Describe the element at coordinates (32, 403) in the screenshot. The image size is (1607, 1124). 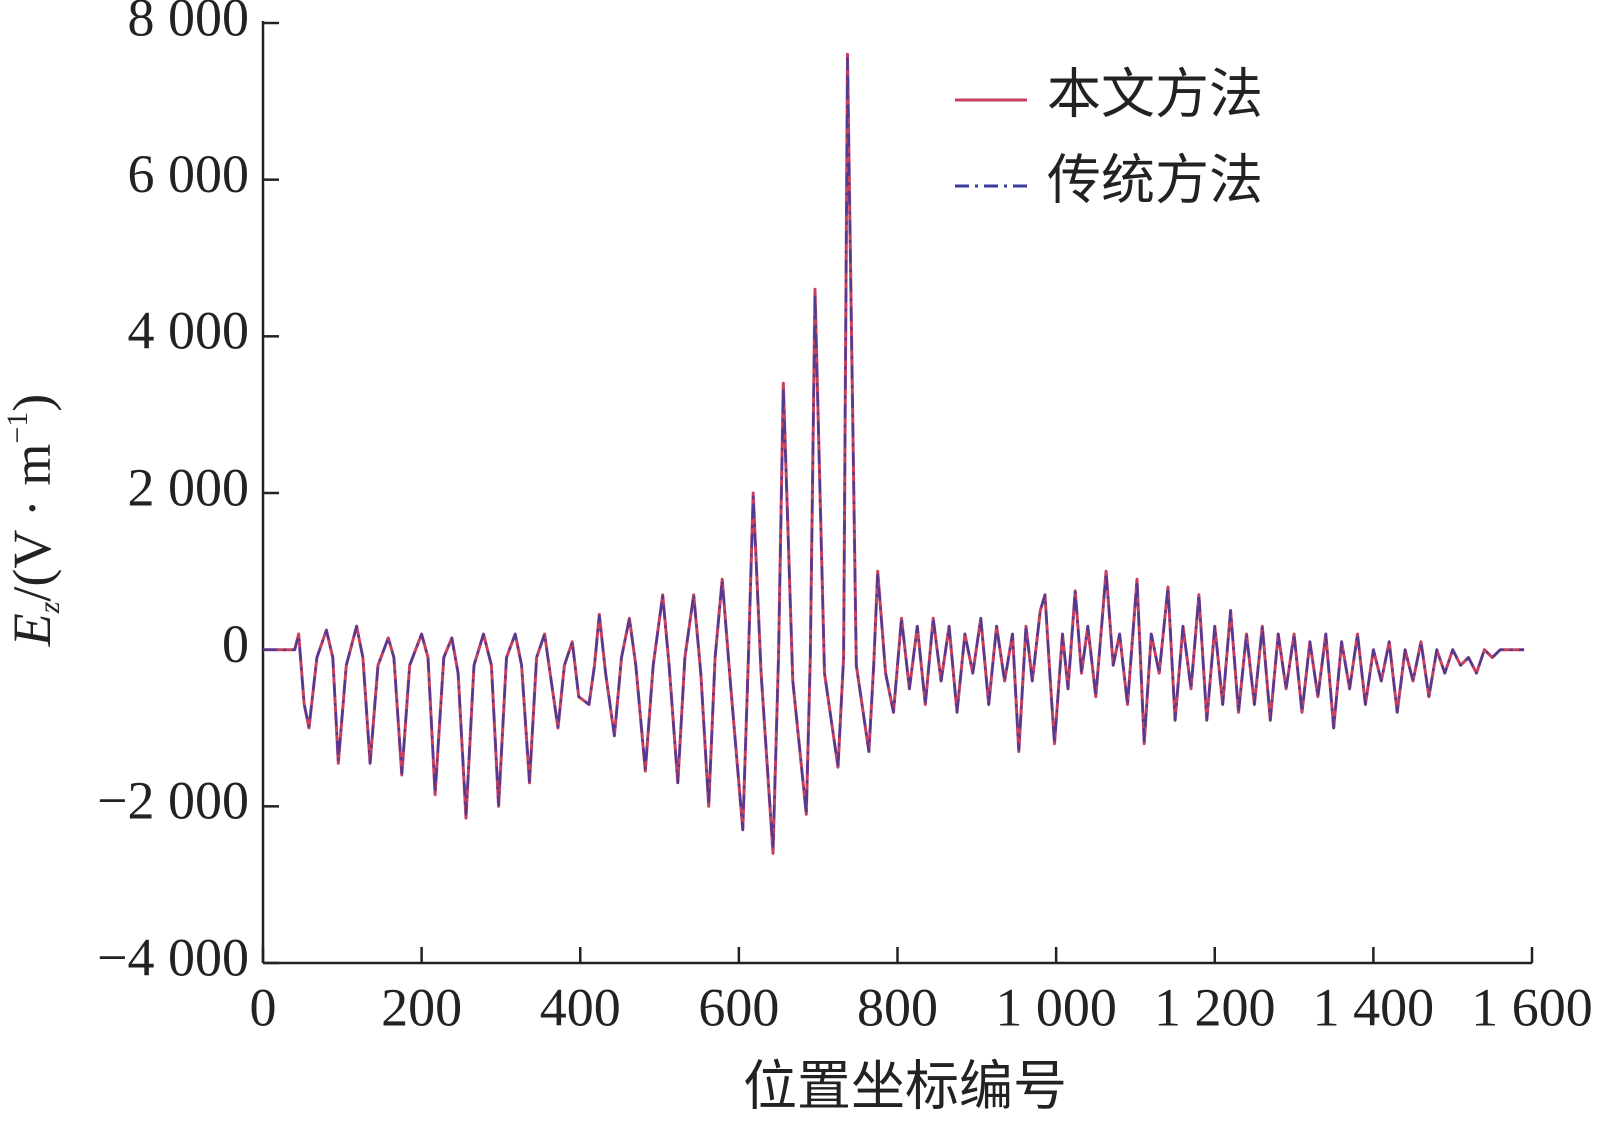
I see `y-label-part: )` at that location.